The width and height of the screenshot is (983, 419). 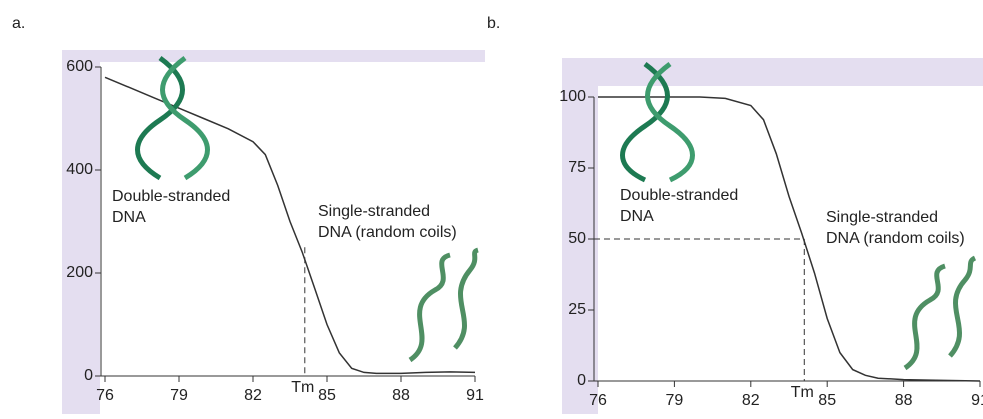 What do you see at coordinates (79, 169) in the screenshot?
I see `y-tick-label: 400` at bounding box center [79, 169].